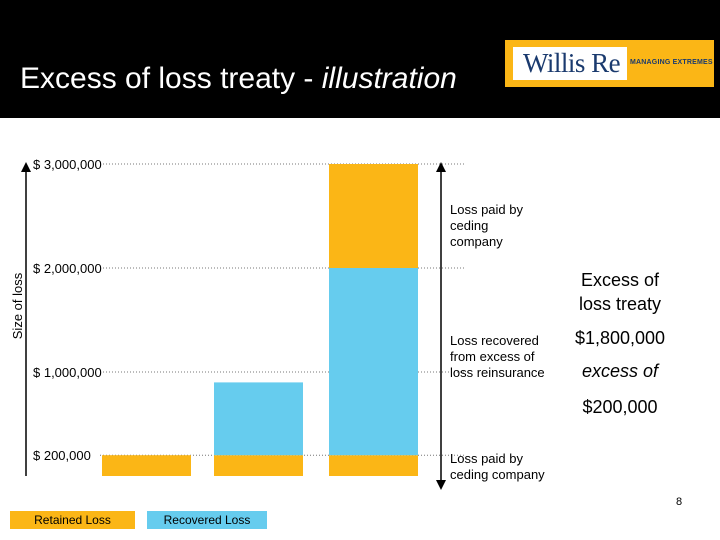 This screenshot has width=720, height=540. I want to click on y-tick-label: $ 1,000,000, so click(67, 372).